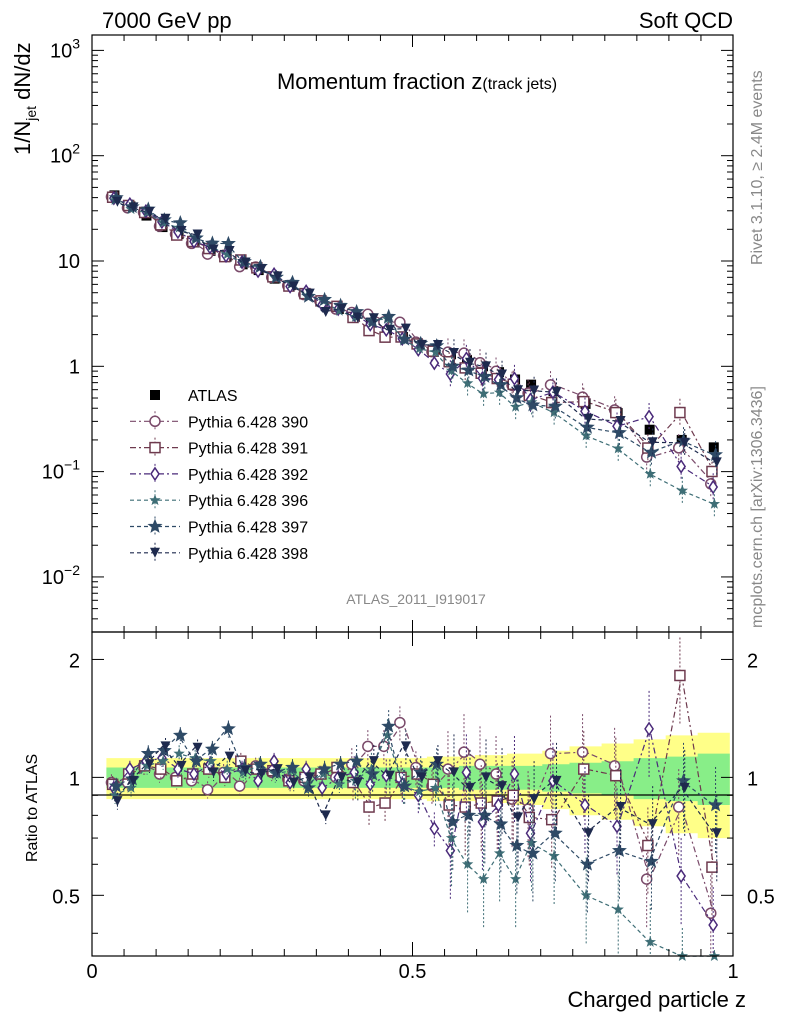  Describe the element at coordinates (74, 661) in the screenshot. I see `ratio-y-tick-label-left: 2` at that location.